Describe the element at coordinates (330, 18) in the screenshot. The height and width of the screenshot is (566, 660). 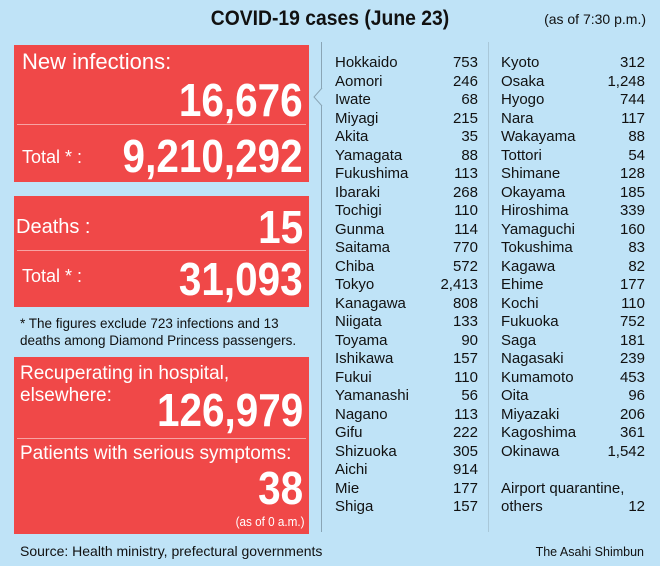
I see `page-title: COVID-19 cases (June 23)` at that location.